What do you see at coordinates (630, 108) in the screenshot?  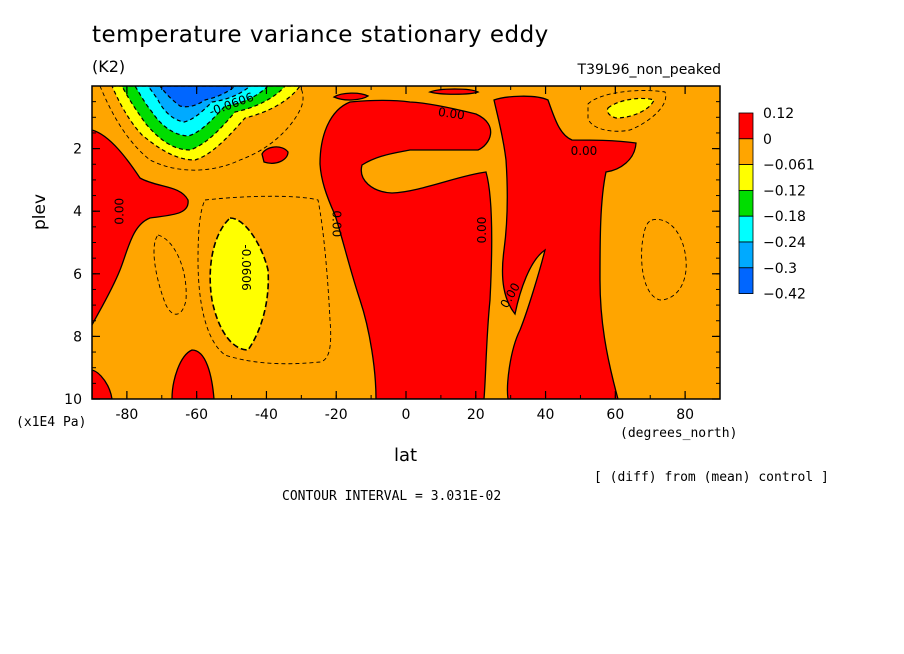 I see `field-yellow-northeast` at bounding box center [630, 108].